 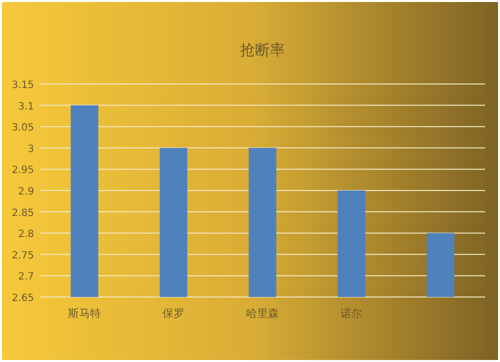 I want to click on y-tick-label: 3.15, so click(x=23, y=85).